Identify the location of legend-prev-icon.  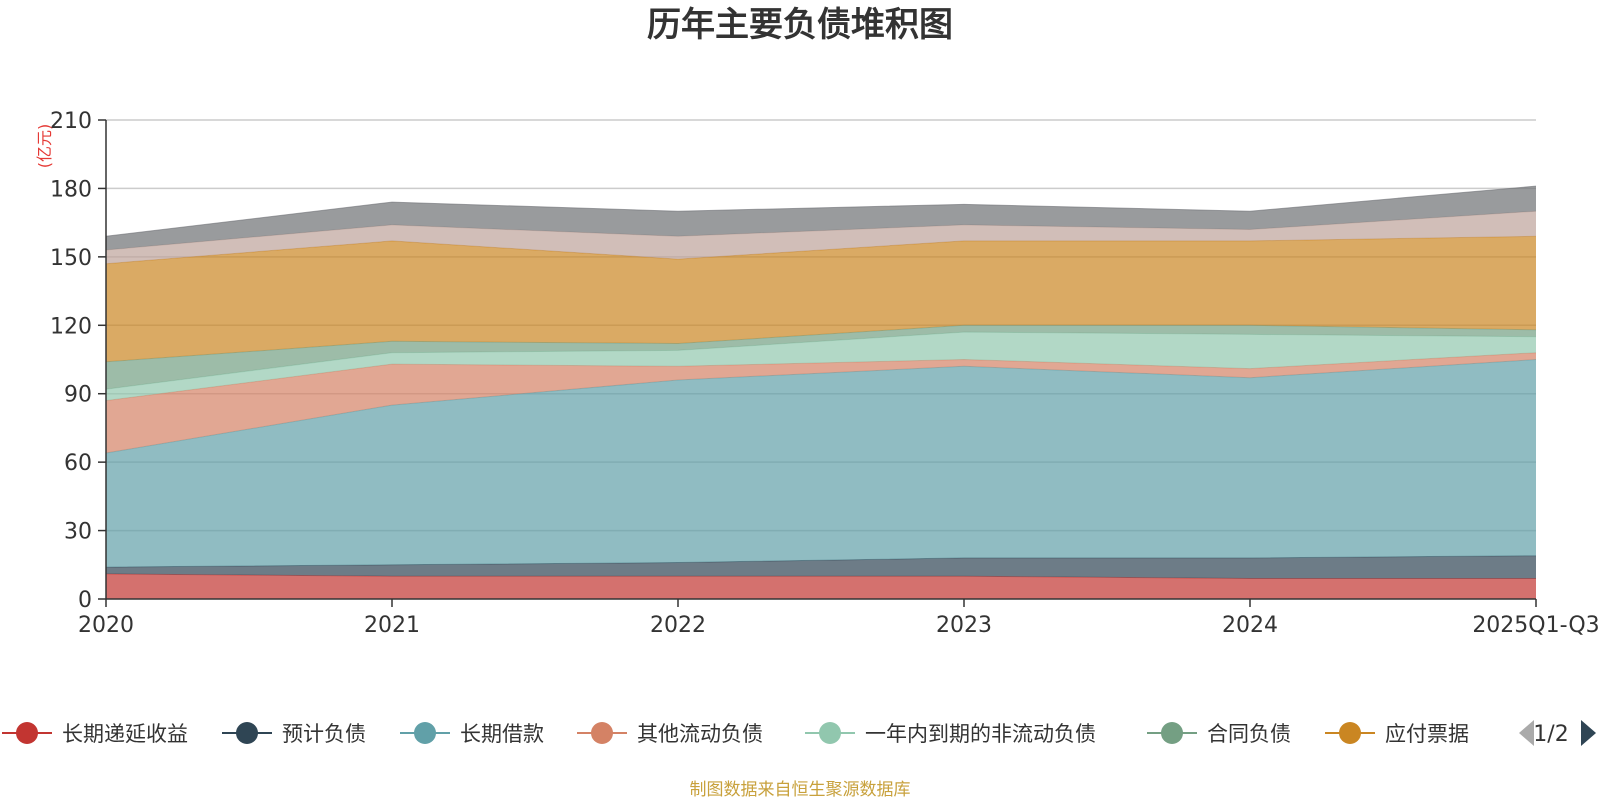
(1526, 733).